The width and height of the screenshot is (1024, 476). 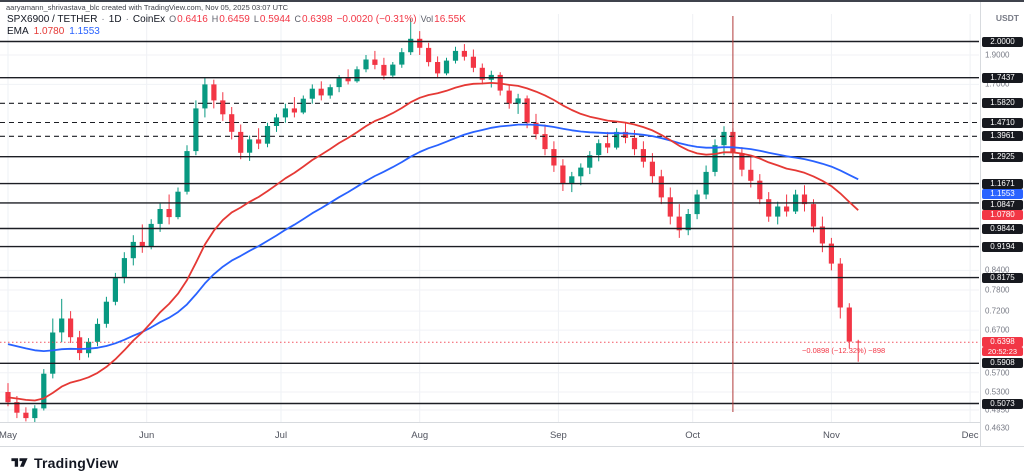 What do you see at coordinates (1007, 18) in the screenshot?
I see `price-axis-currency: USDT` at bounding box center [1007, 18].